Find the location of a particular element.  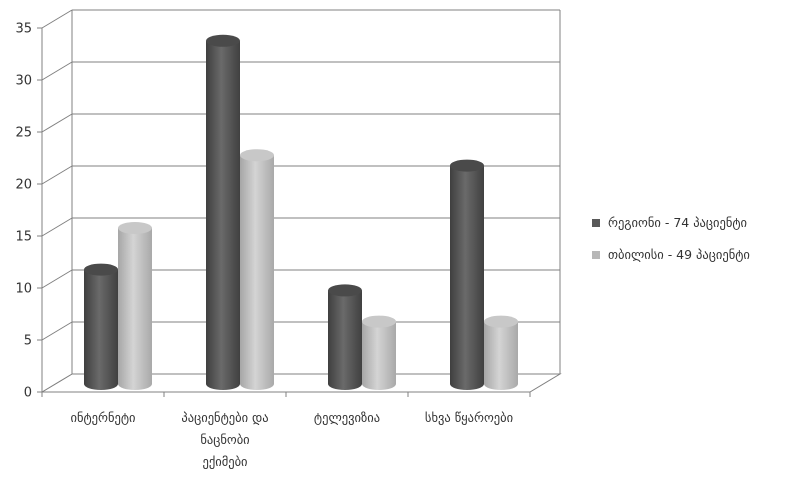

y-tick-label: 35 is located at coordinates (23, 29).